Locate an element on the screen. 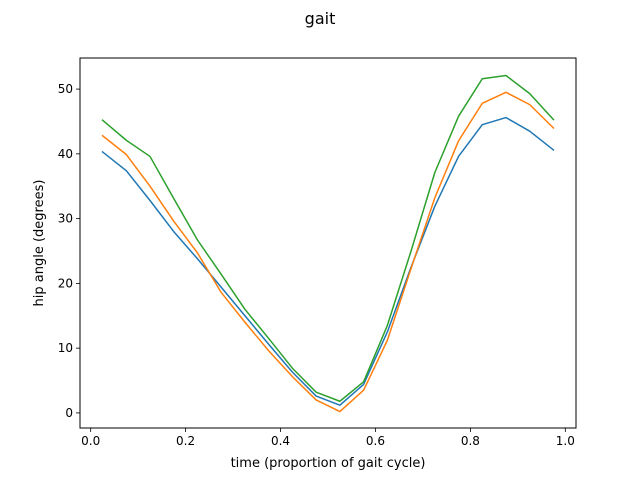 The image size is (640, 485). x-tick-label: 0.2 is located at coordinates (185, 441).